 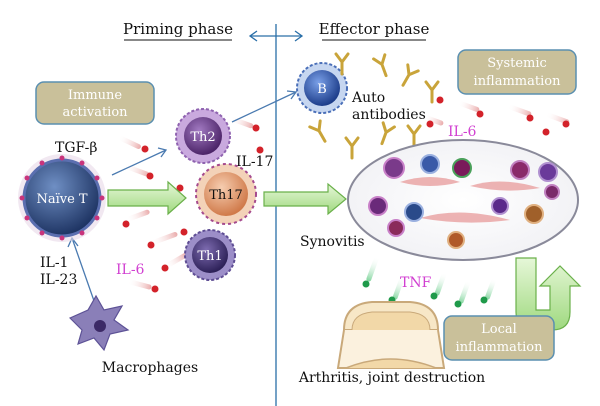 I want to click on b-cell: B, so click(x=322, y=88).